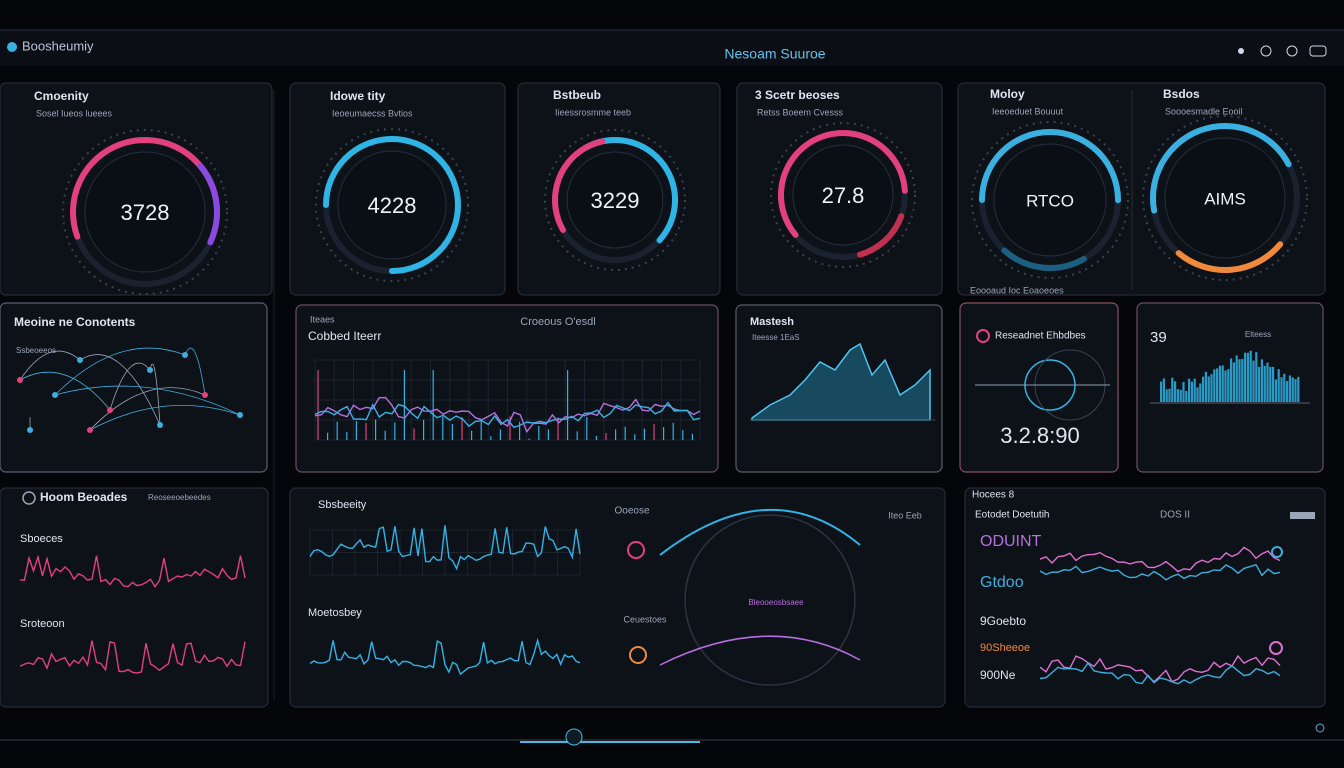  I want to click on label: 39, so click(1158, 337).